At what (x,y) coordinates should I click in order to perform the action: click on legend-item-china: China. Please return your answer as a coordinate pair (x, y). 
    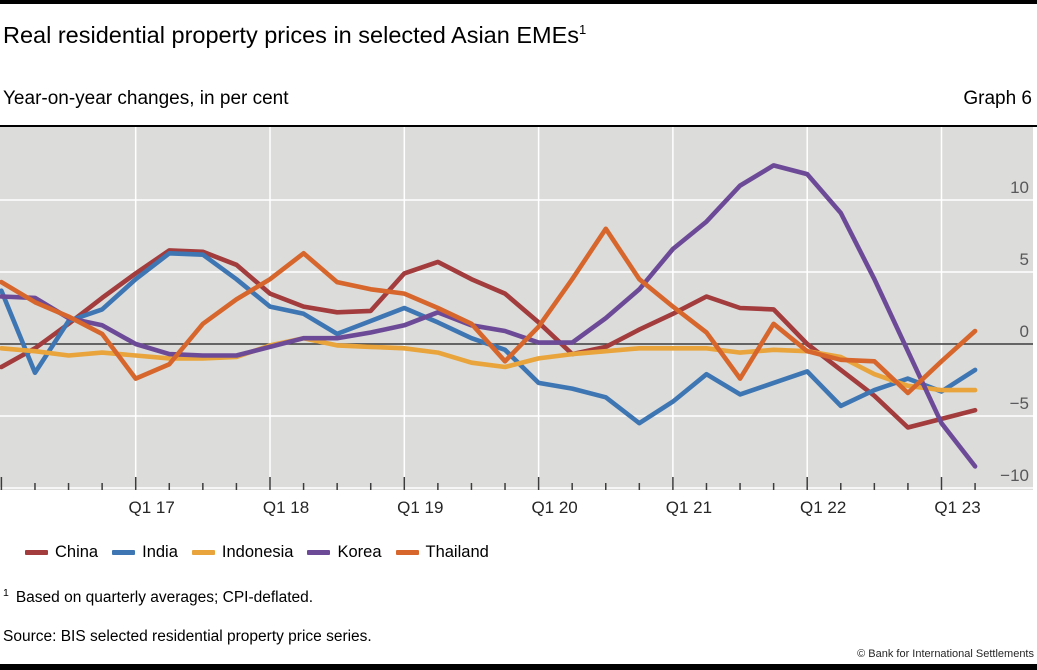
    Looking at the image, I should click on (61, 552).